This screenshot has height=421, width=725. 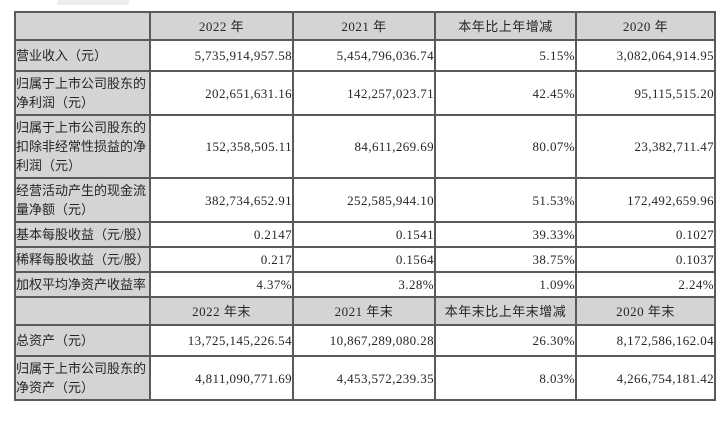 I want to click on cell-value: 80.07%, so click(x=505, y=146).